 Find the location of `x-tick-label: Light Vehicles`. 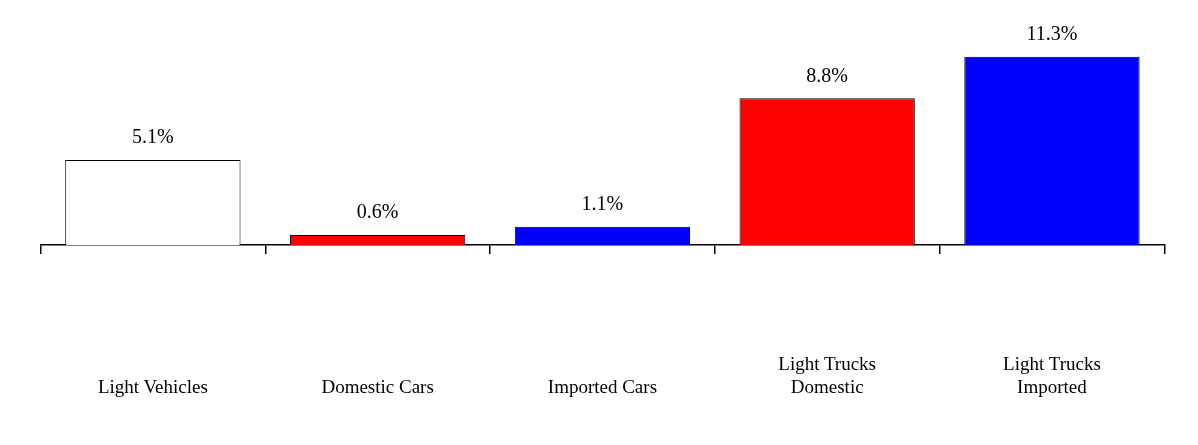

x-tick-label: Light Vehicles is located at coordinates (152, 387).